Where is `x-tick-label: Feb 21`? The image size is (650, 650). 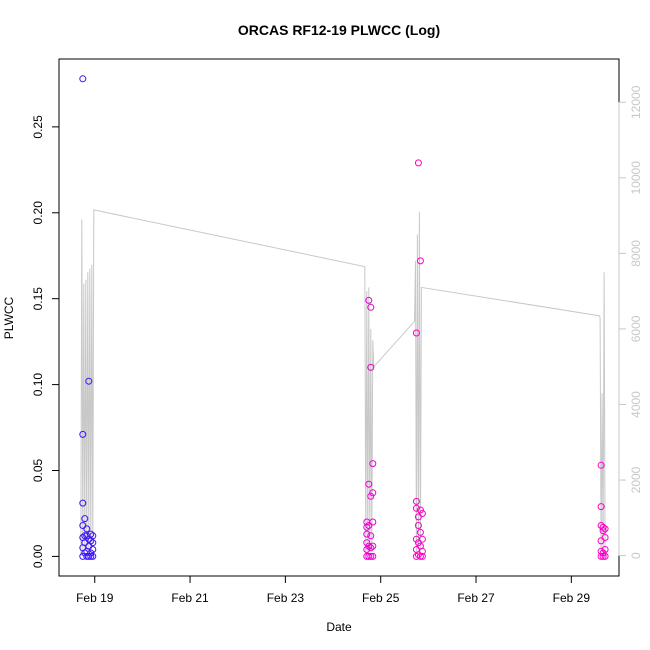
x-tick-label: Feb 21 is located at coordinates (190, 598).